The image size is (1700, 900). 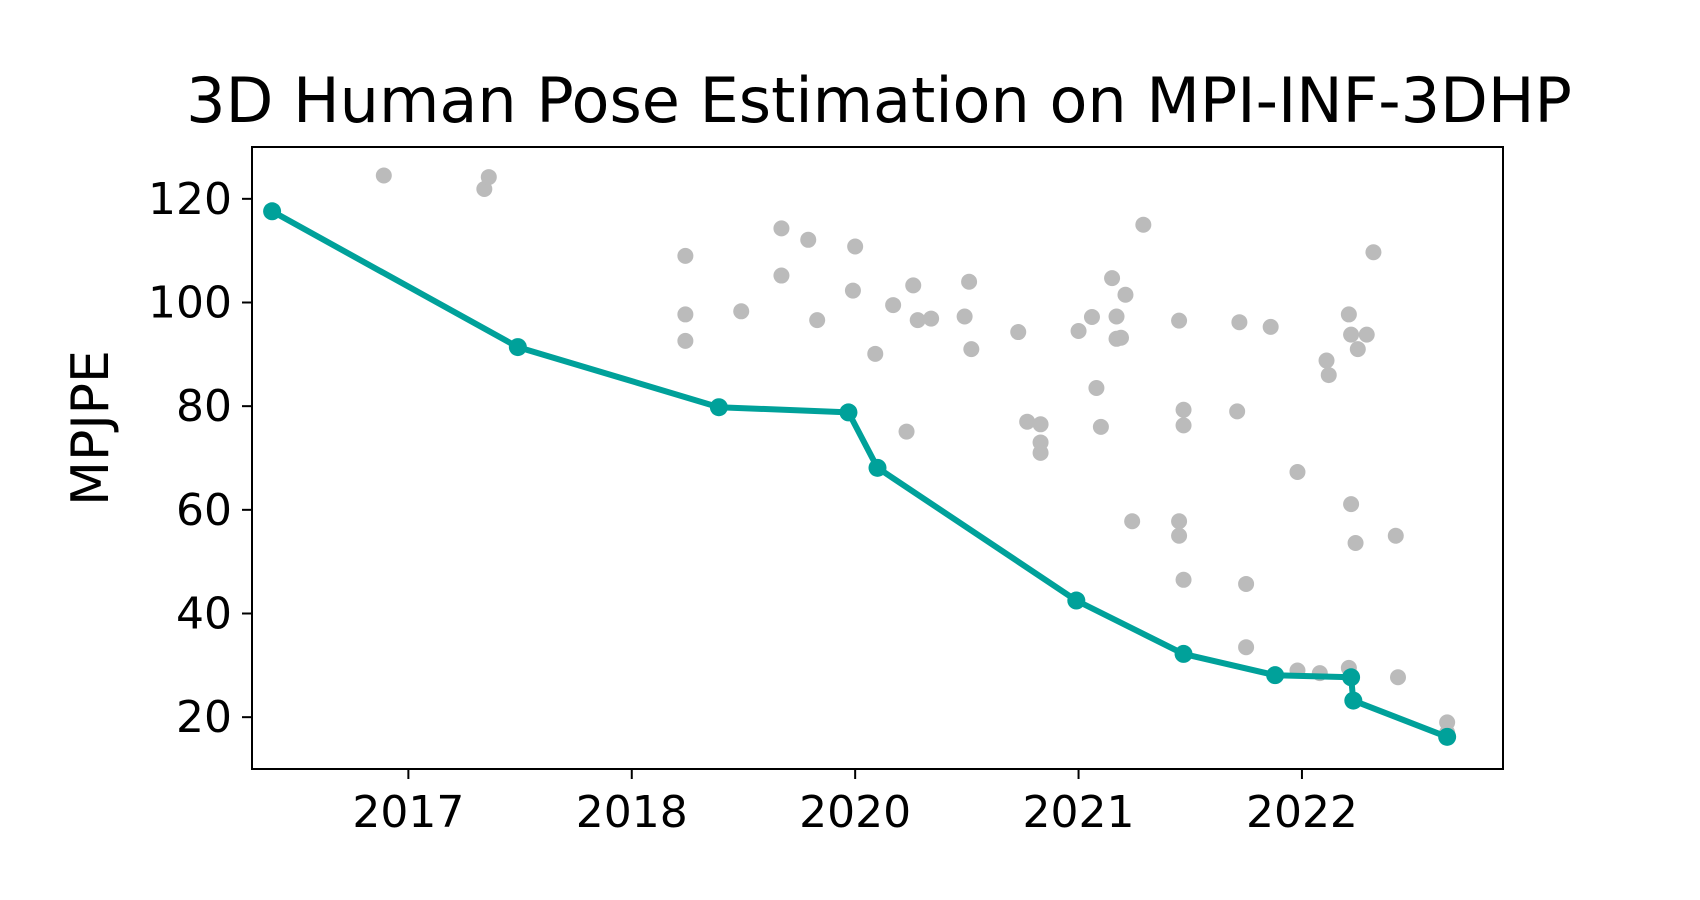 I want to click on chart-title: 3D Human Pose Estimation on MPI-INF-3DHP, so click(x=879, y=100).